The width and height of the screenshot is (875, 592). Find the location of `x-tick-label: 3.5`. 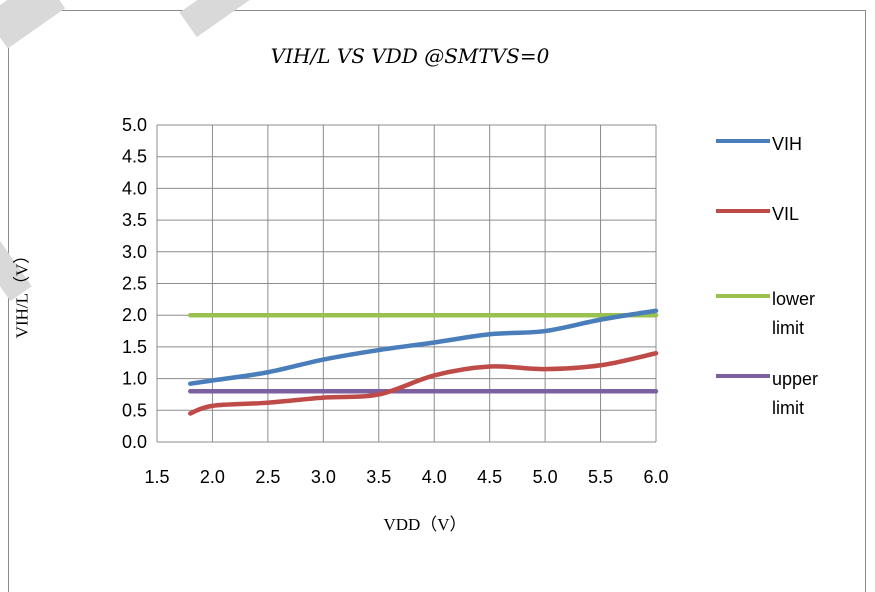

x-tick-label: 3.5 is located at coordinates (378, 477).